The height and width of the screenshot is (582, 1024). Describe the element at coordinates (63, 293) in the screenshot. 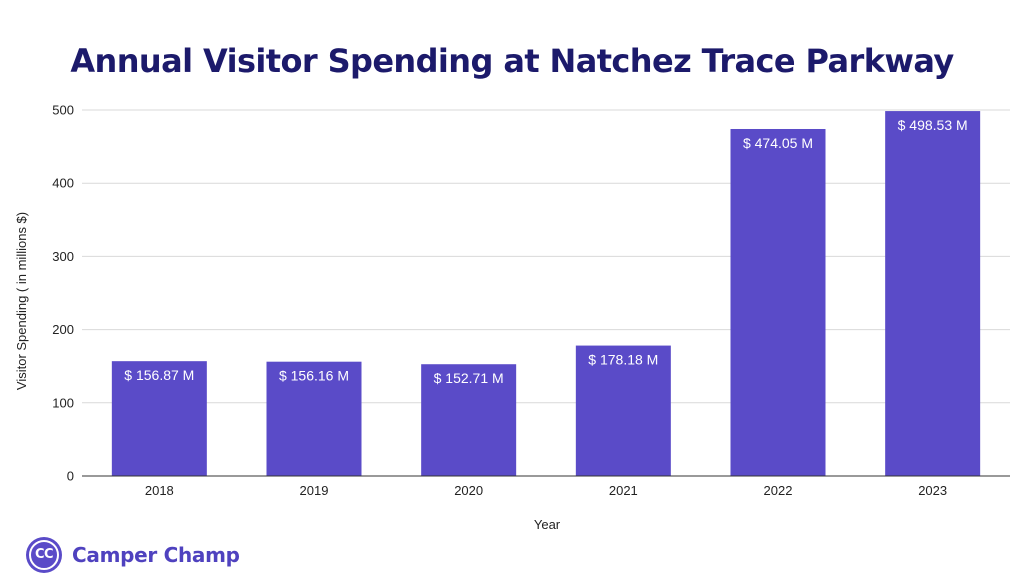

I see `y-axis-ticks: 0 100 200 300 400 500` at that location.